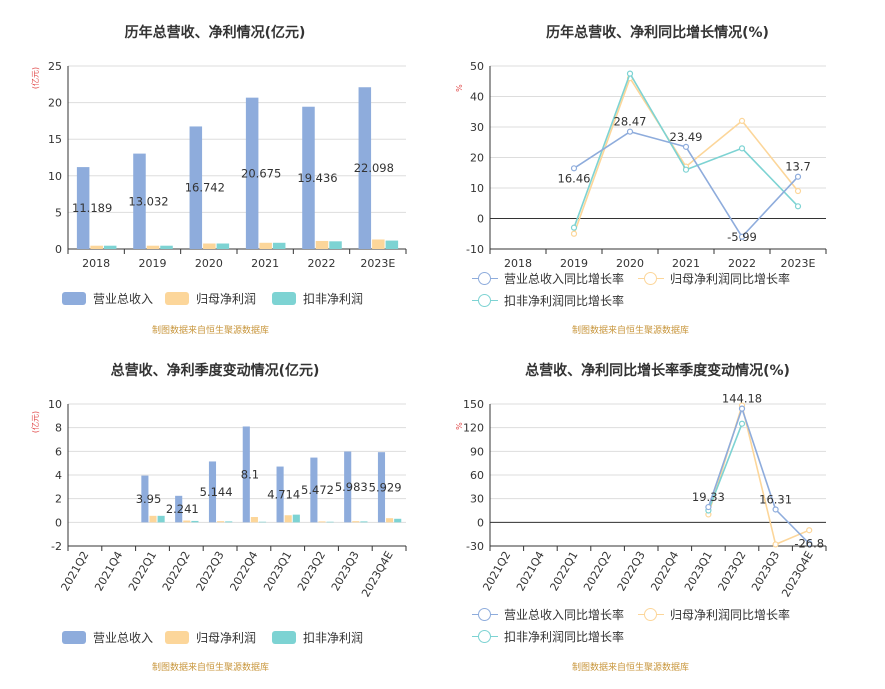  Describe the element at coordinates (477, 451) in the screenshot. I see `y-tick-label: 90` at that location.